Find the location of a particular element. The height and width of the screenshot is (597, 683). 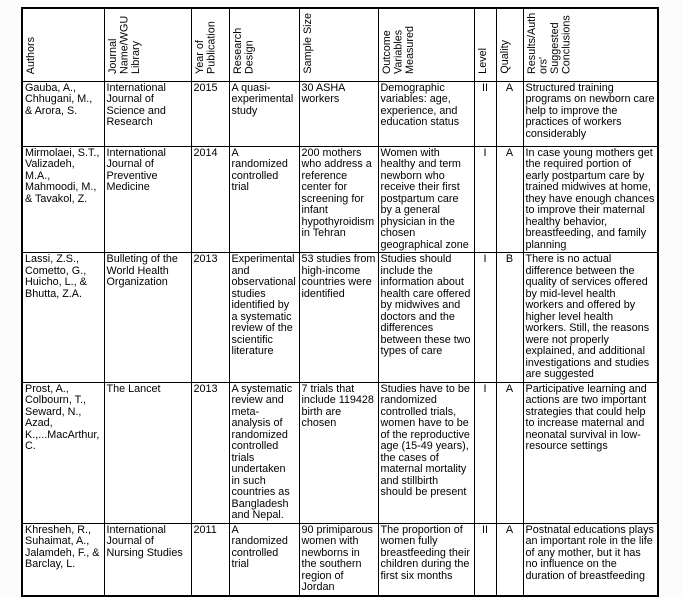

col-header-design: Research Design is located at coordinates (264, 44).